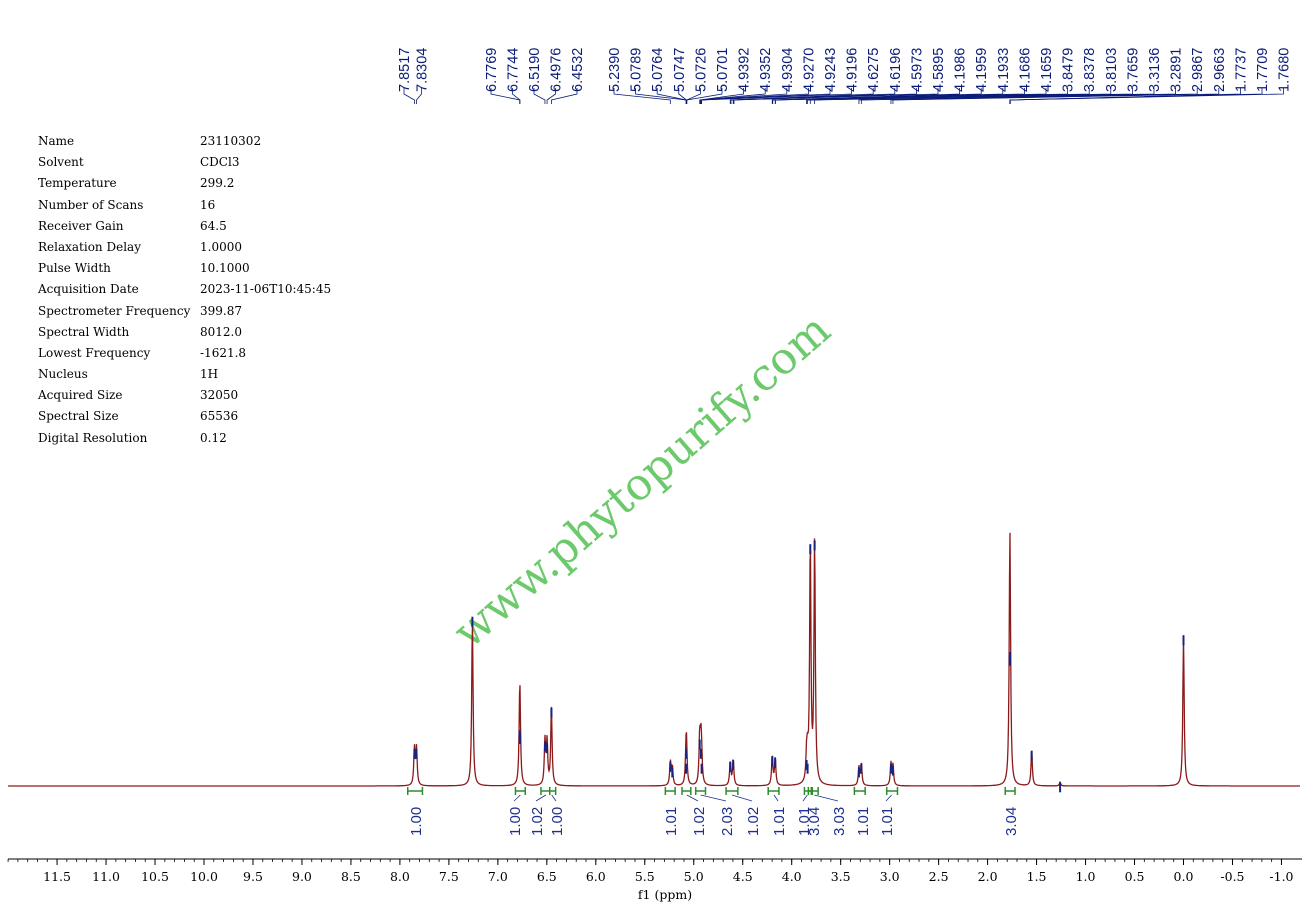  Describe the element at coordinates (220, 162) in the screenshot. I see `parameter-value: CDCl3` at that location.